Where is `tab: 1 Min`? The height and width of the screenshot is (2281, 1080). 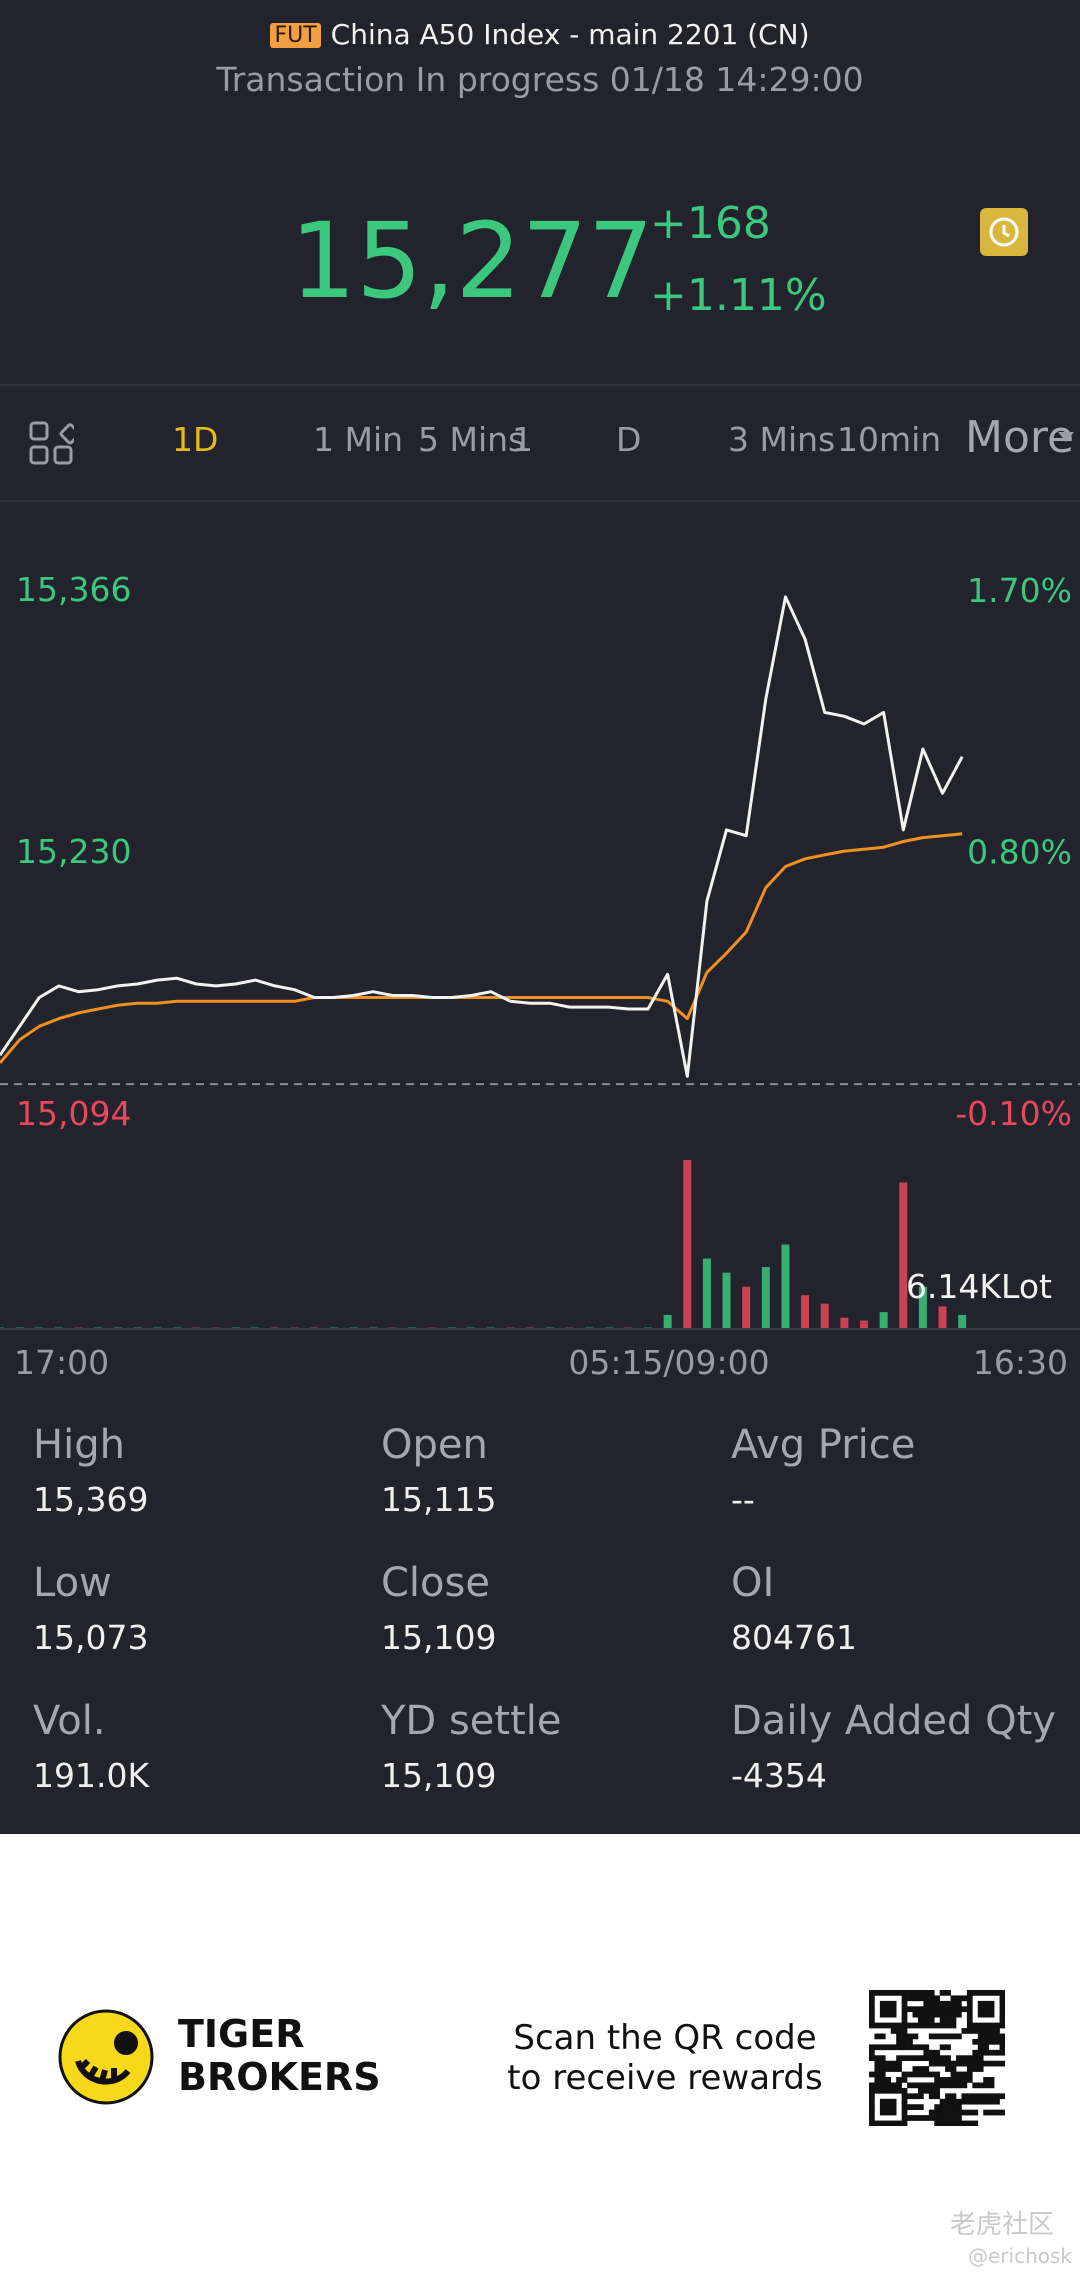 tab: 1 Min is located at coordinates (358, 439).